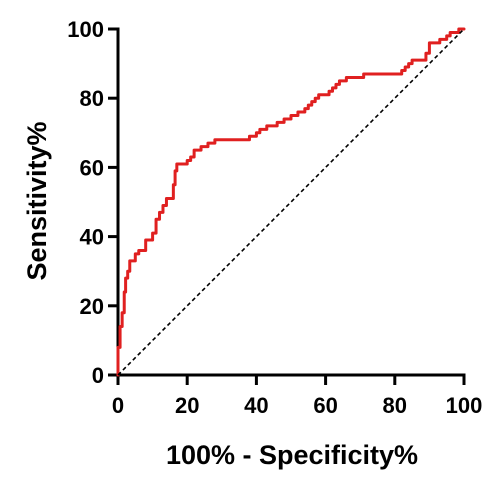 This screenshot has width=504, height=480. Describe the element at coordinates (98, 375) in the screenshot. I see `y-tick-label: 0` at that location.